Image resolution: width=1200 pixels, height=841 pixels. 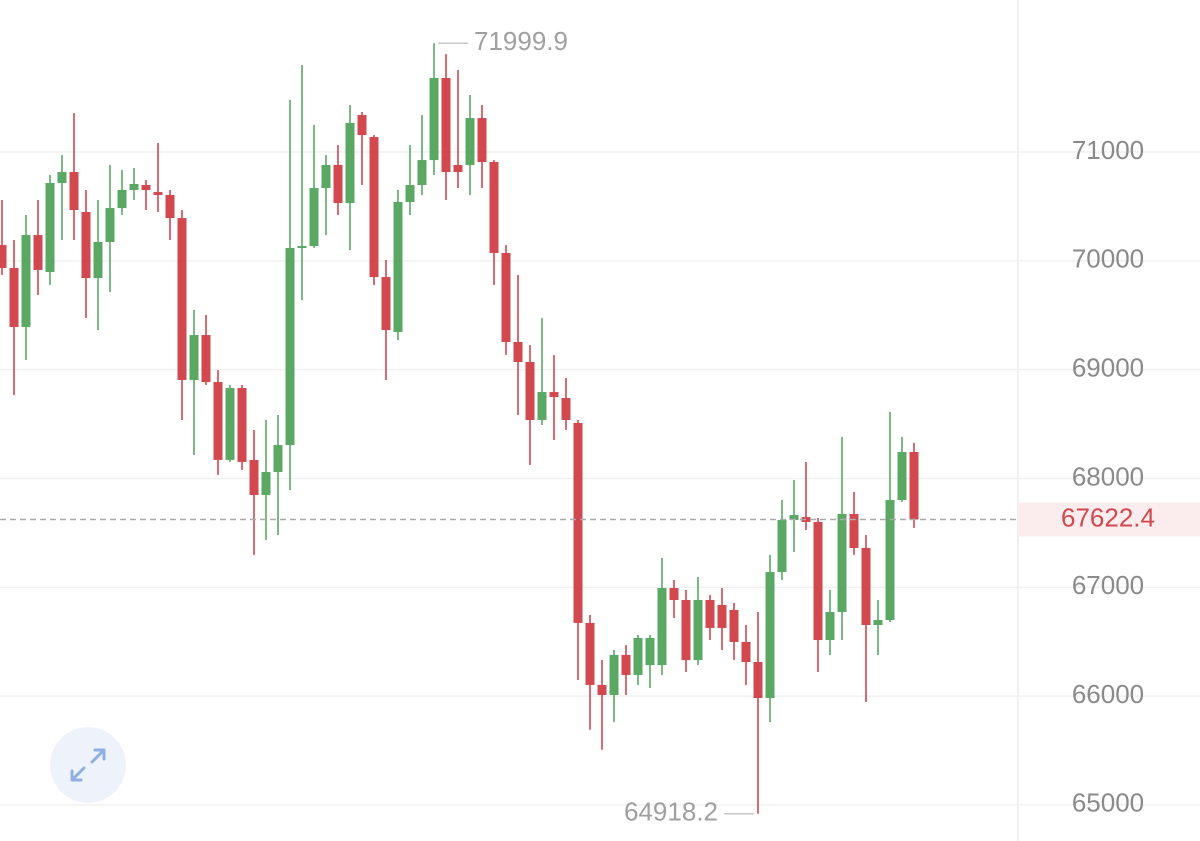 I want to click on y-tick-label: 65000, so click(x=1108, y=803).